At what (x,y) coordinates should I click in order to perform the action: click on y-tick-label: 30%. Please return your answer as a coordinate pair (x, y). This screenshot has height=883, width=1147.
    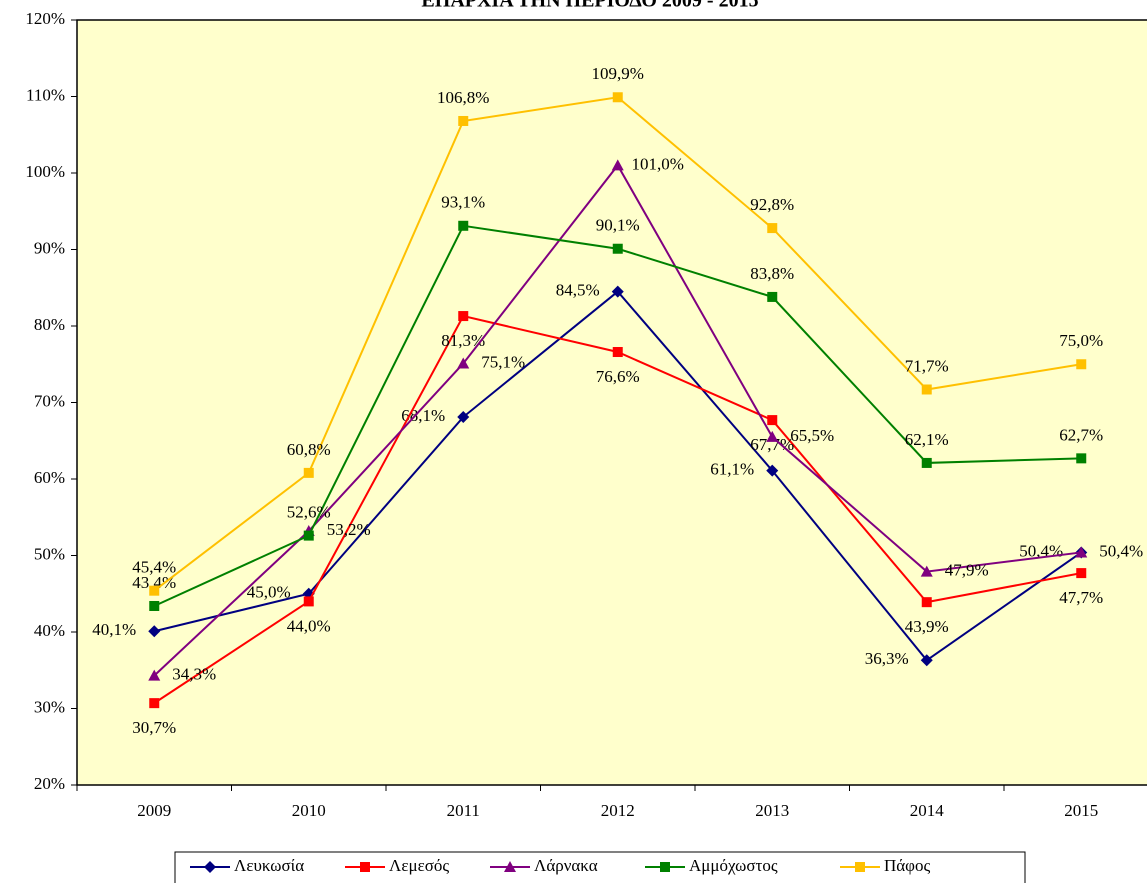
    Looking at the image, I should click on (49, 706).